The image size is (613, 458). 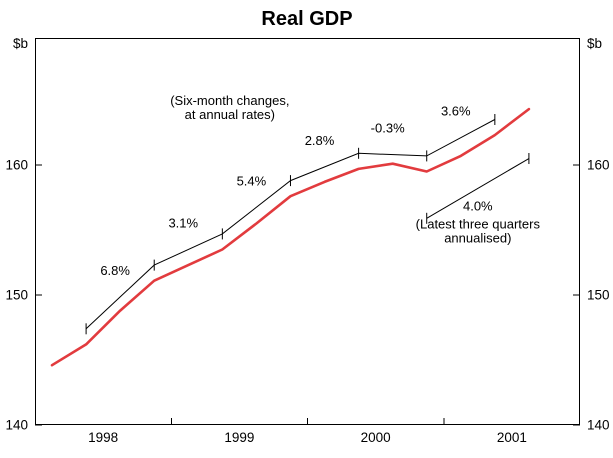 What do you see at coordinates (456, 111) in the screenshot?
I see `growth-rate-label: 3.6%` at bounding box center [456, 111].